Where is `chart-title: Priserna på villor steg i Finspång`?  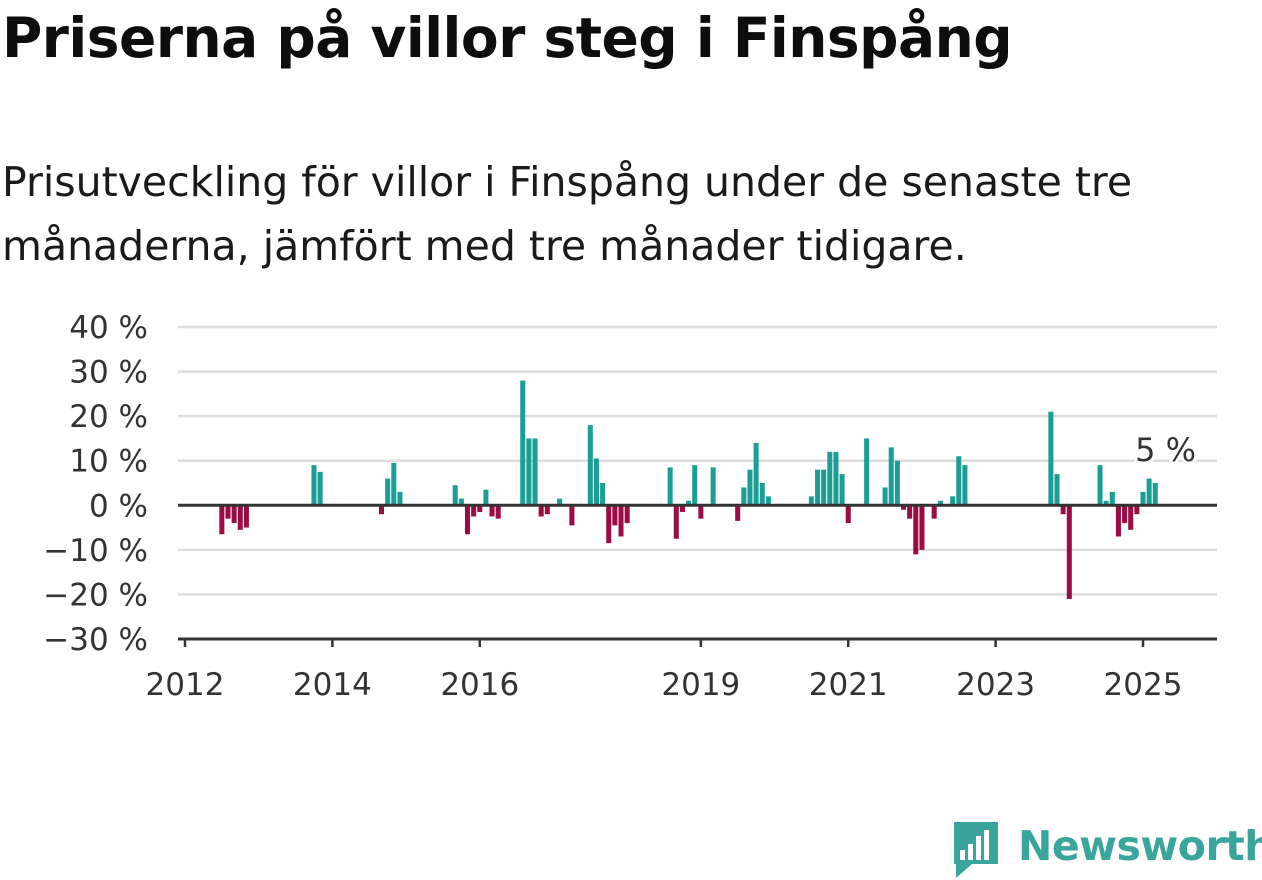
chart-title: Priserna på villor steg i Finspång is located at coordinates (507, 38).